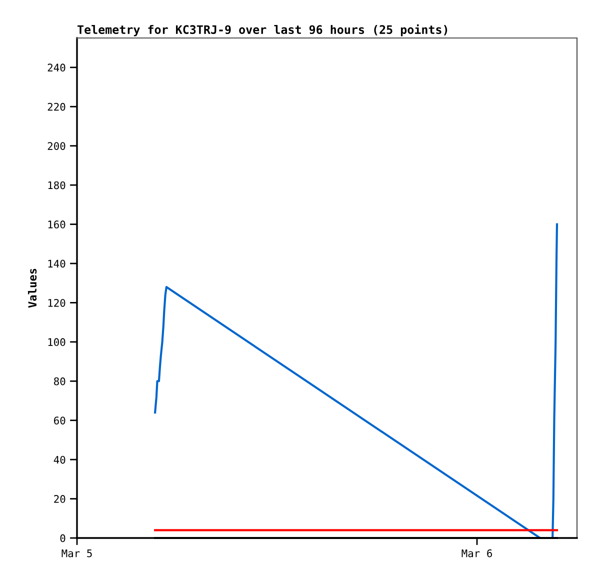  What do you see at coordinates (63, 538) in the screenshot?
I see `y-tick-label: 0` at bounding box center [63, 538].